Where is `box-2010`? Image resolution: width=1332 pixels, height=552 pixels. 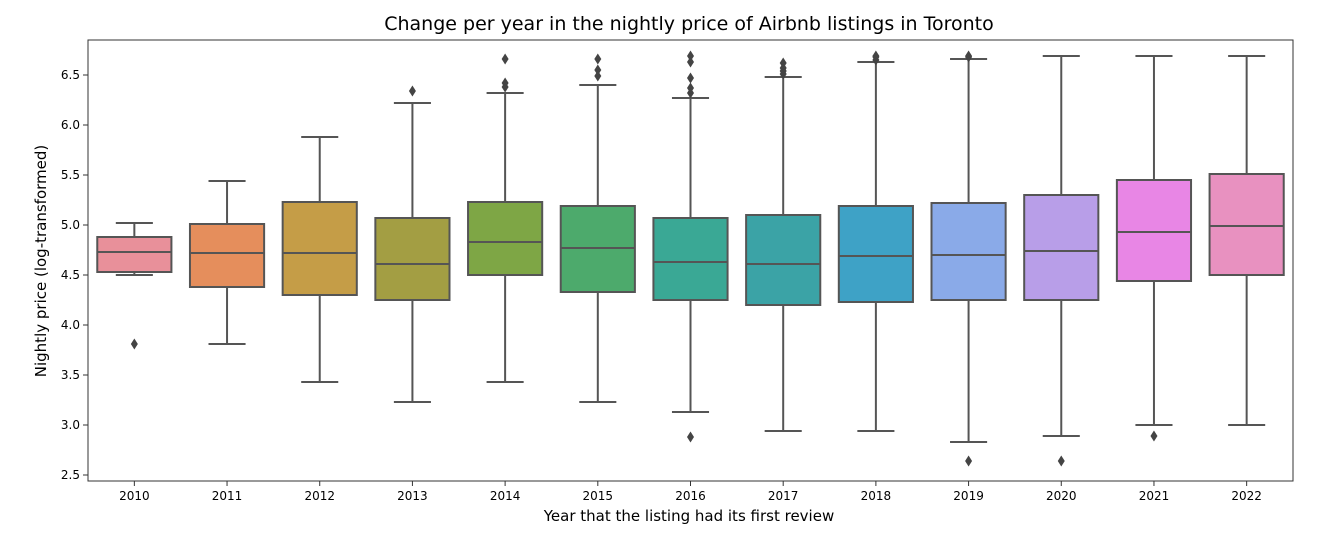 box-2010 is located at coordinates (134, 286).